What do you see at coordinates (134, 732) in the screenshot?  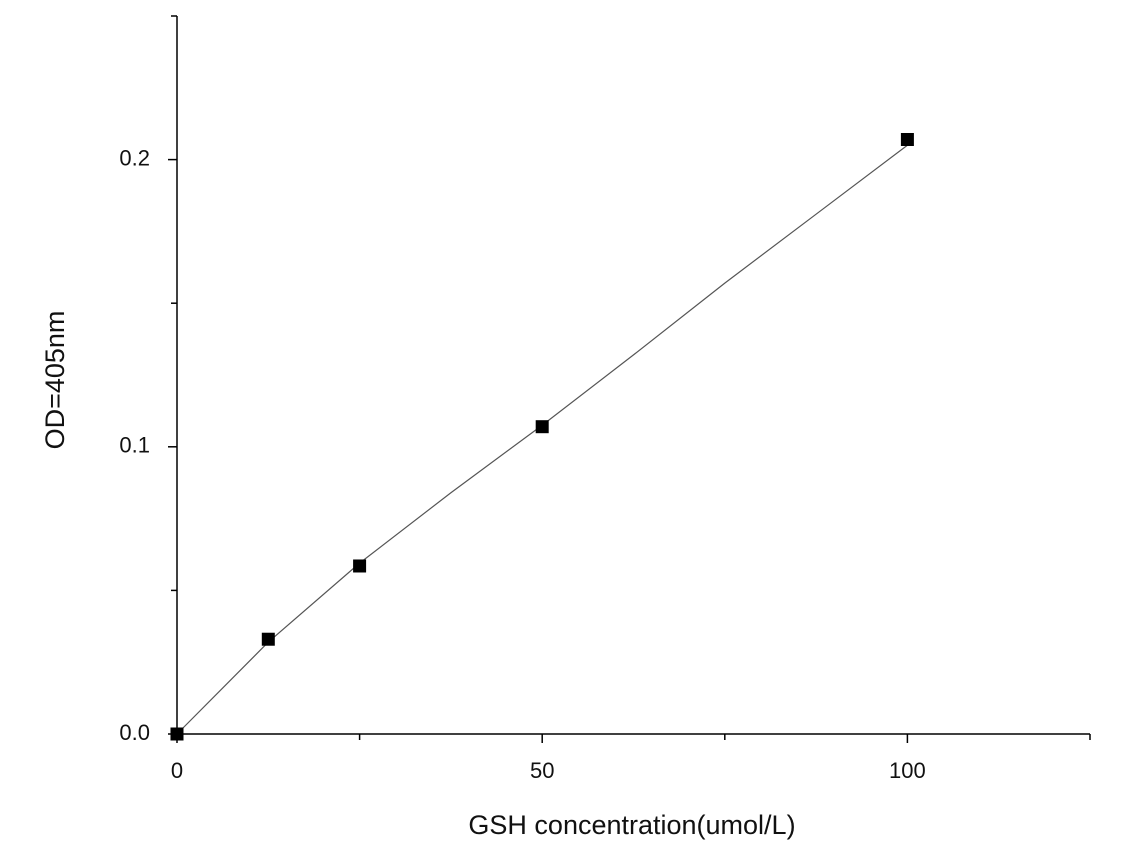 I see `y-tick-label: 0.0` at bounding box center [134, 732].